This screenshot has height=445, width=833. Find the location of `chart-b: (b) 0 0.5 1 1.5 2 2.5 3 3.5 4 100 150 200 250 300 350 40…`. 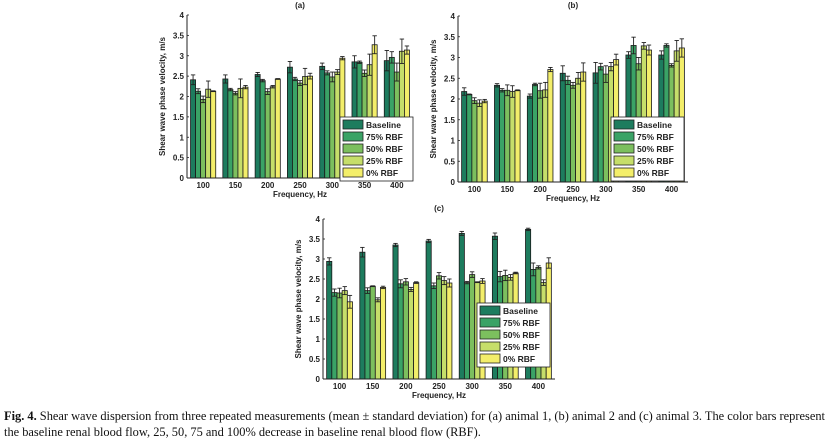

chart-b: (b) 0 0.5 1 1.5 2 2.5 3 3.5 4 100 150 200 250 300 350 40… is located at coordinates (558, 102).